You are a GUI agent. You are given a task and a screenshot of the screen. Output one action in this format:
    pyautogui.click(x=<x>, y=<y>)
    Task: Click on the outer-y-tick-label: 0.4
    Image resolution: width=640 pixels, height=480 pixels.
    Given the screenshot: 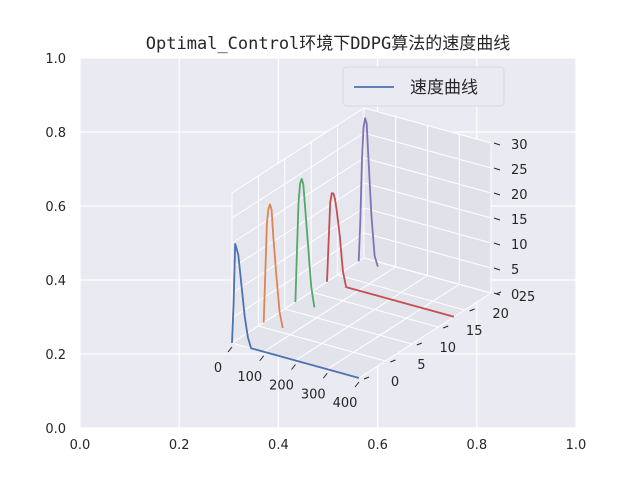 What is the action you would take?
    pyautogui.click(x=55, y=281)
    